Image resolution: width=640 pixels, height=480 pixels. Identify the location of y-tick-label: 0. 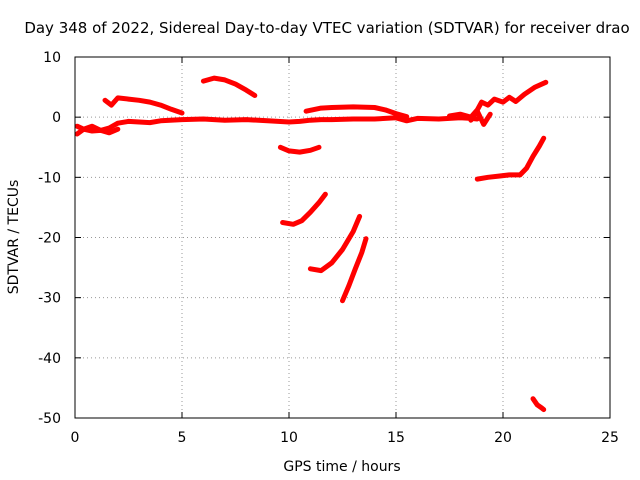
(56, 118).